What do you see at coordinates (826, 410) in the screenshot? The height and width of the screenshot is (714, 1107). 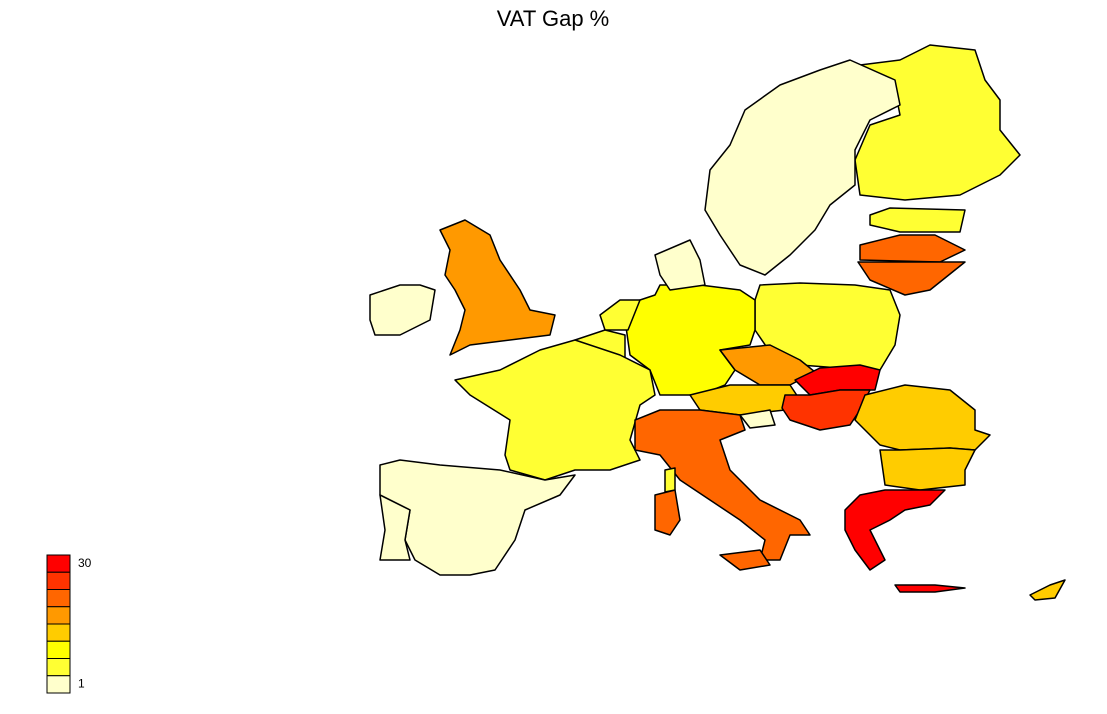 I see `hungary` at bounding box center [826, 410].